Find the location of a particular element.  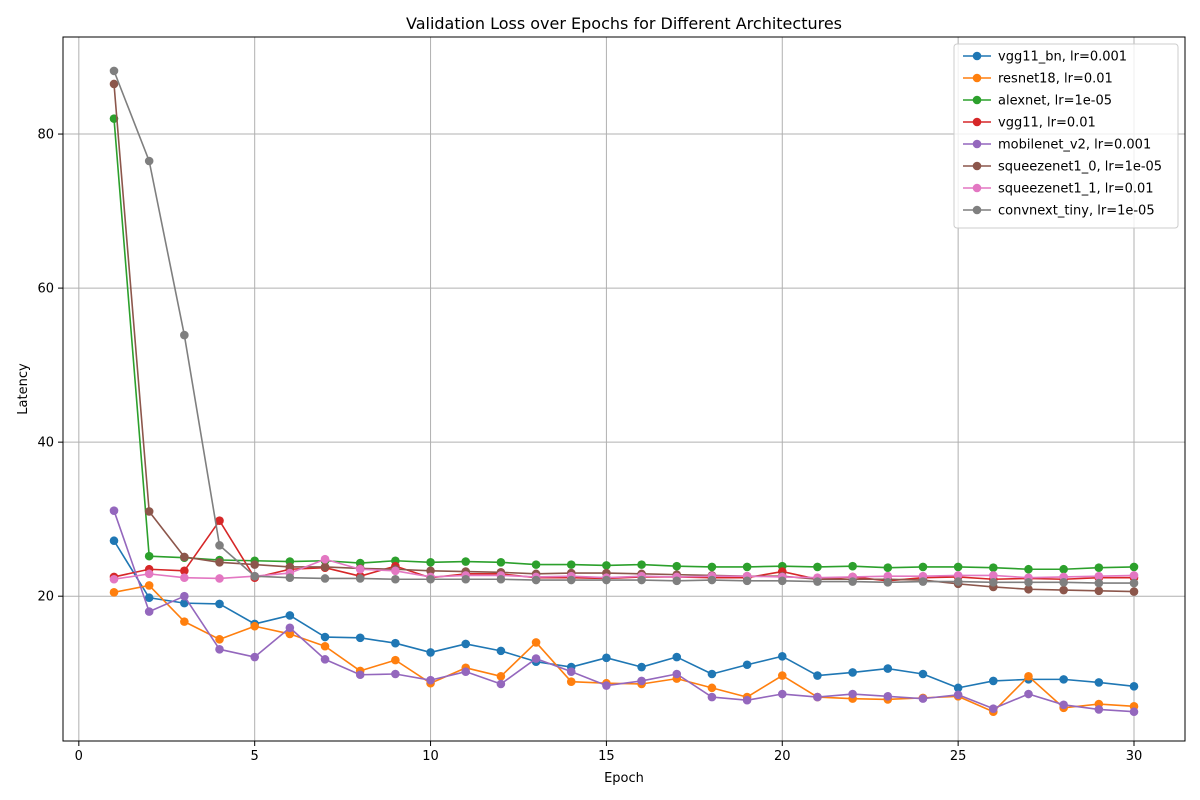

x-tick-label: 20 is located at coordinates (782, 756).